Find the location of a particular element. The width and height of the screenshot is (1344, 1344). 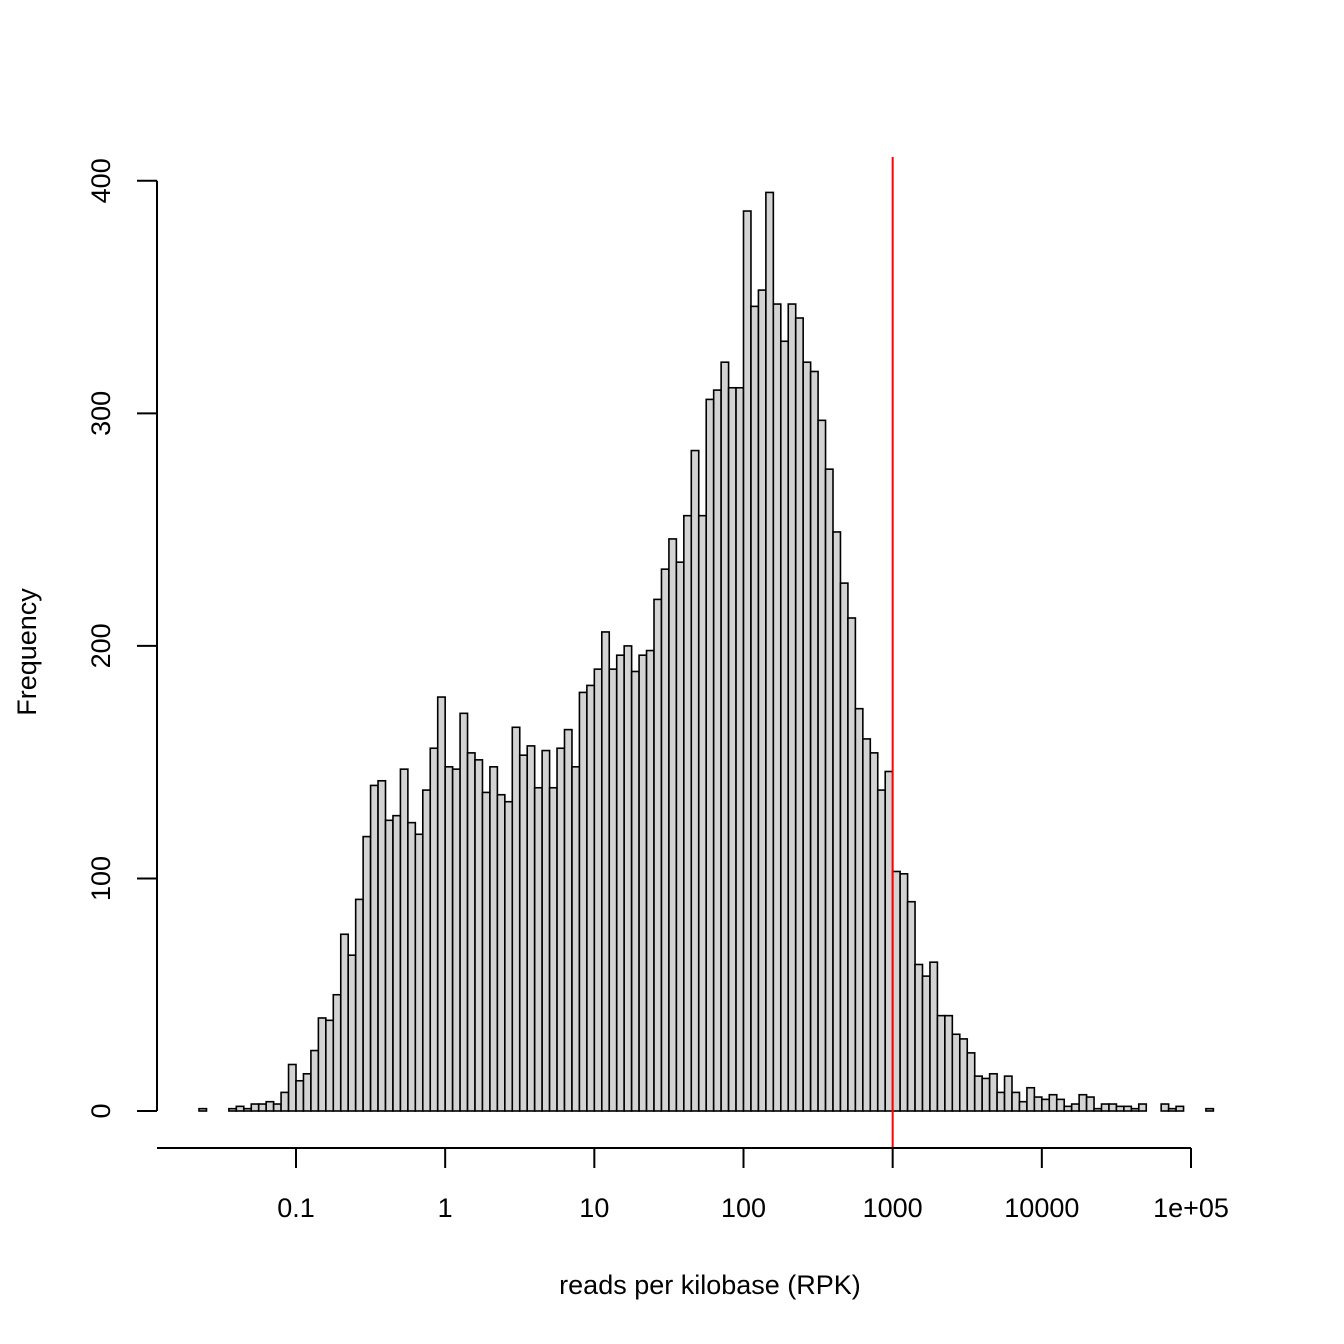

x-tick-label: 1e+05 is located at coordinates (1191, 1208).